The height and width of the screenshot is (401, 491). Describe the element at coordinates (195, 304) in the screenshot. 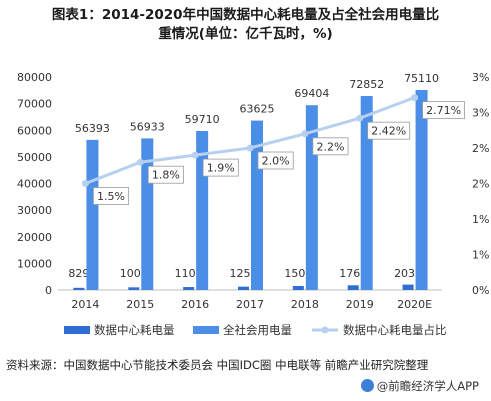

I see `x-tick-label: 2016` at that location.